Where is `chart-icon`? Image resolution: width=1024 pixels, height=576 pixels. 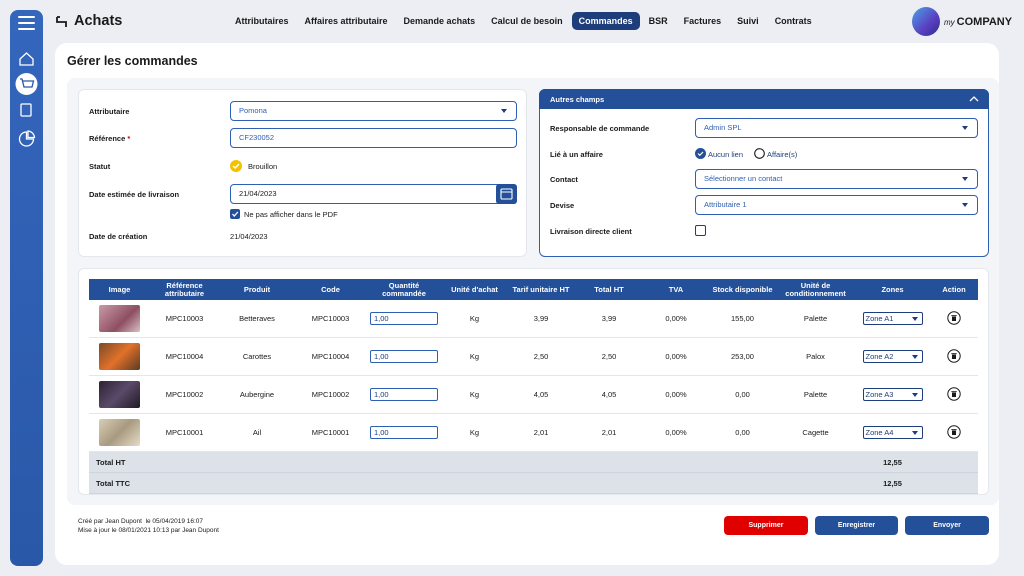 chart-icon is located at coordinates (27, 138).